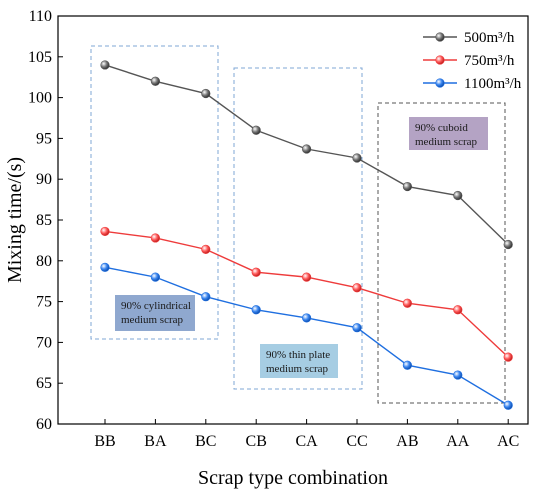 The width and height of the screenshot is (550, 492). I want to click on legend: 500m³/h 750m³/h 1100m³/h, so click(472, 61).